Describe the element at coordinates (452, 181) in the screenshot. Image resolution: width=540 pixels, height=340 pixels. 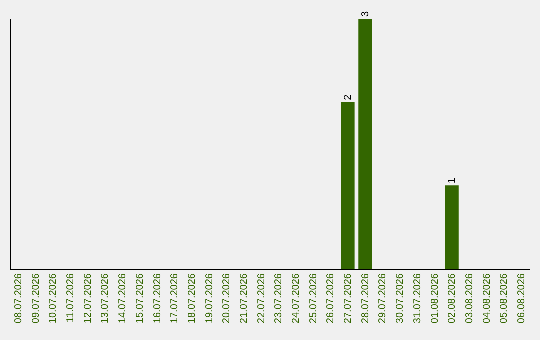
I see `data-label: 1` at that location.